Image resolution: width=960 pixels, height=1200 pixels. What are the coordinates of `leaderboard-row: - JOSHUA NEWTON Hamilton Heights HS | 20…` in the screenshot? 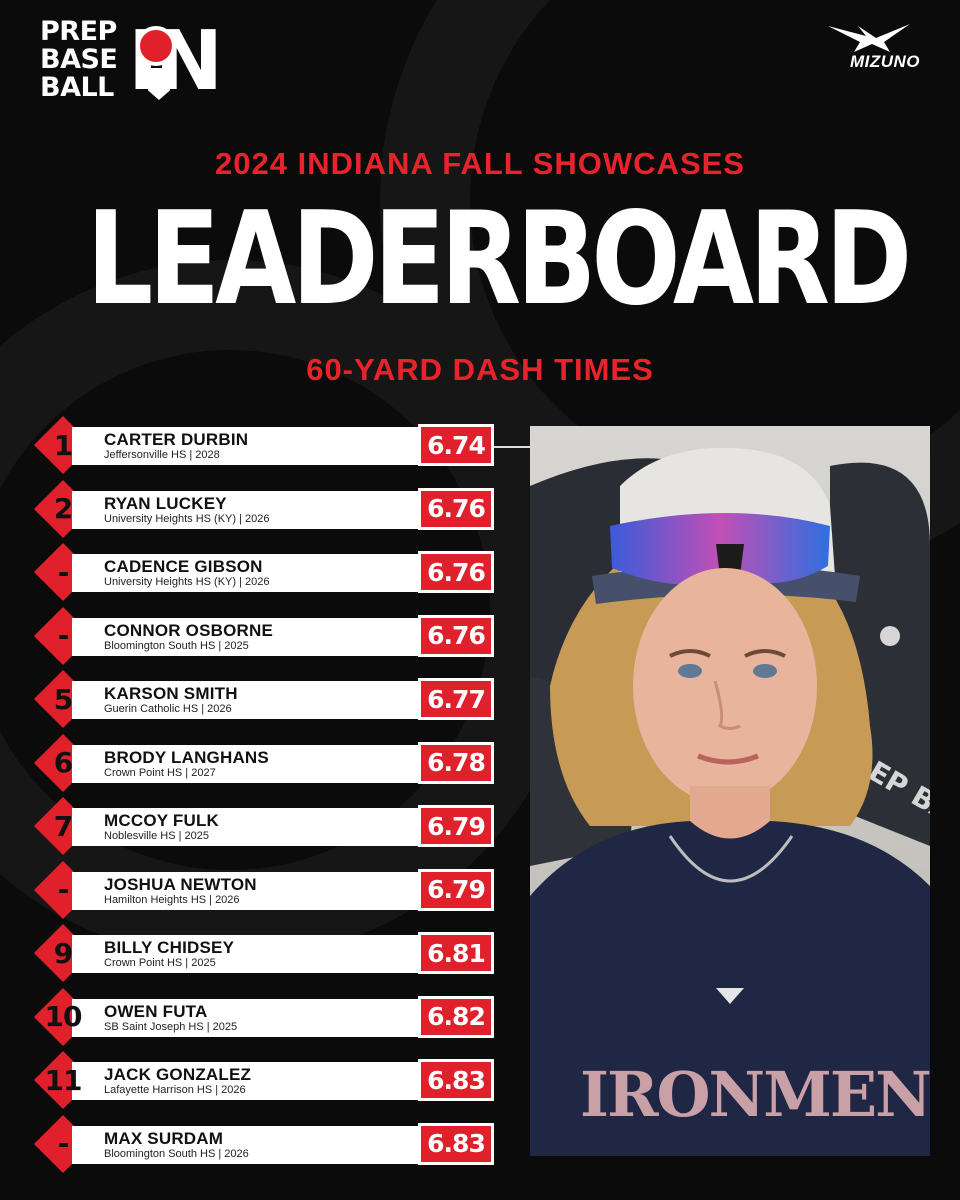 It's located at (263, 889).